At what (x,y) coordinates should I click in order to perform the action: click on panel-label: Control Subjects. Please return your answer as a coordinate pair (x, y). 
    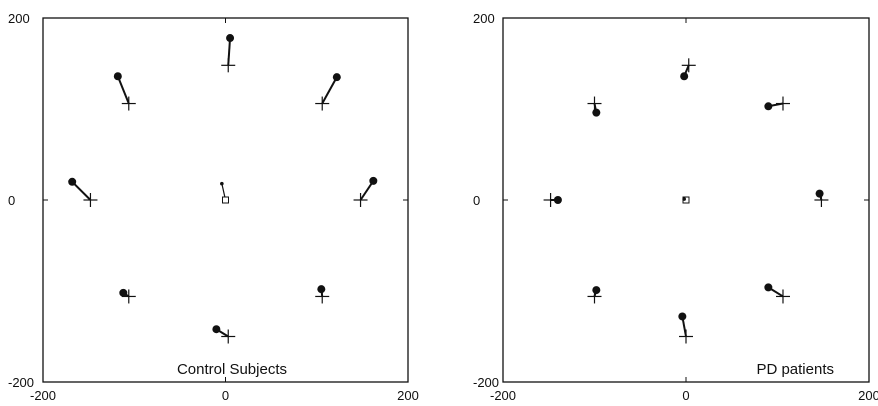
    Looking at the image, I should click on (232, 369).